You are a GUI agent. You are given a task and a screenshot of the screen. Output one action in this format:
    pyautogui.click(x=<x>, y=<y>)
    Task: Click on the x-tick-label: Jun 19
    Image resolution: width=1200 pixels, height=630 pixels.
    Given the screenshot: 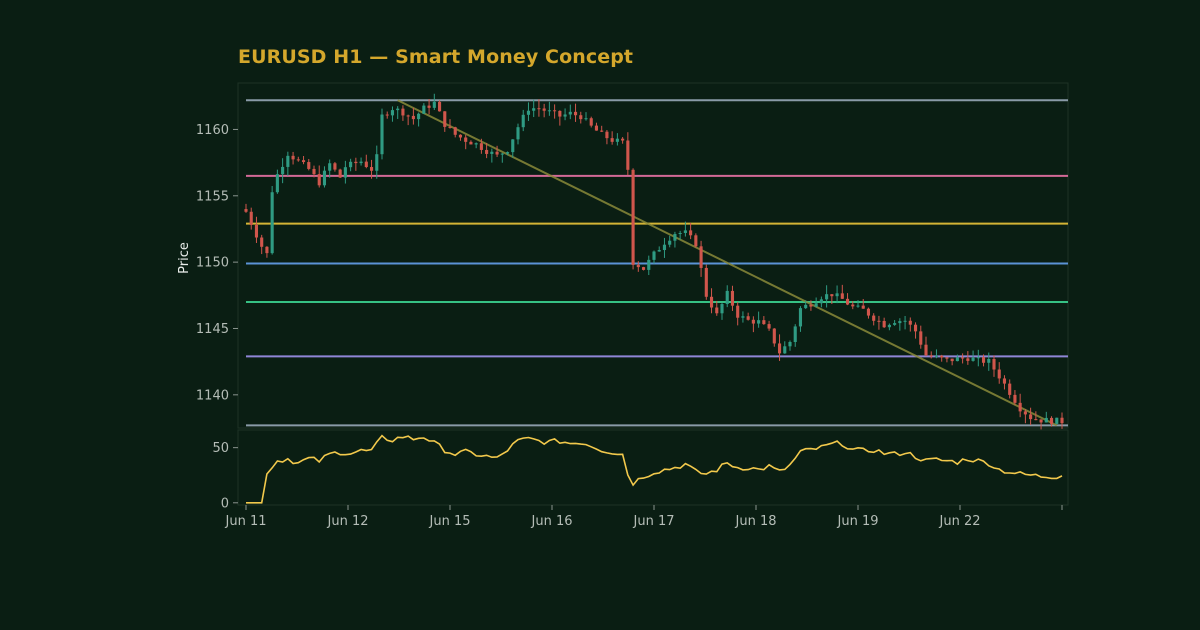 What is the action you would take?
    pyautogui.click(x=858, y=521)
    